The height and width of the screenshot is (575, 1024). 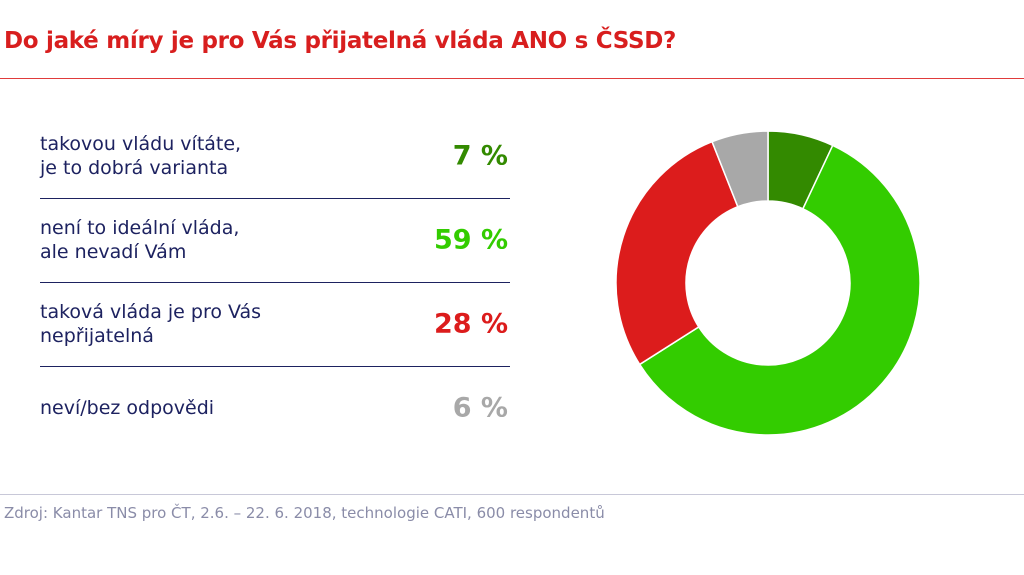 I want to click on legend-row: taková vláda je pro Vás nepřijatelná 28 %, so click(x=275, y=324).